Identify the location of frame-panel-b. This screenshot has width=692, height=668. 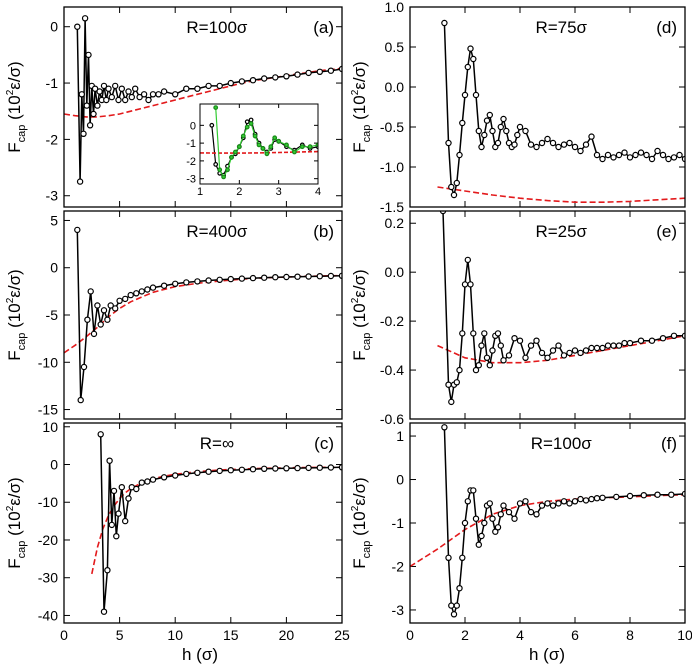
(203, 315).